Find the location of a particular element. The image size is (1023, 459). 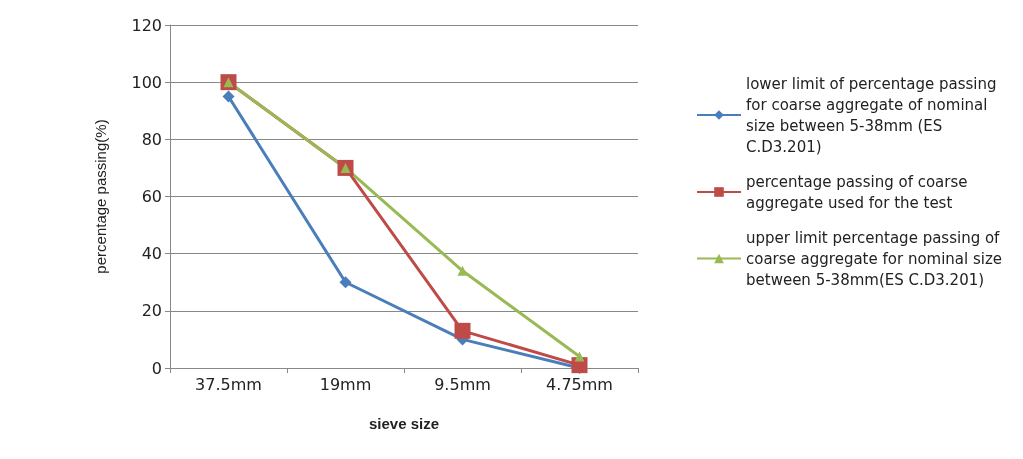

y-tick-label: 20 is located at coordinates (151, 311).